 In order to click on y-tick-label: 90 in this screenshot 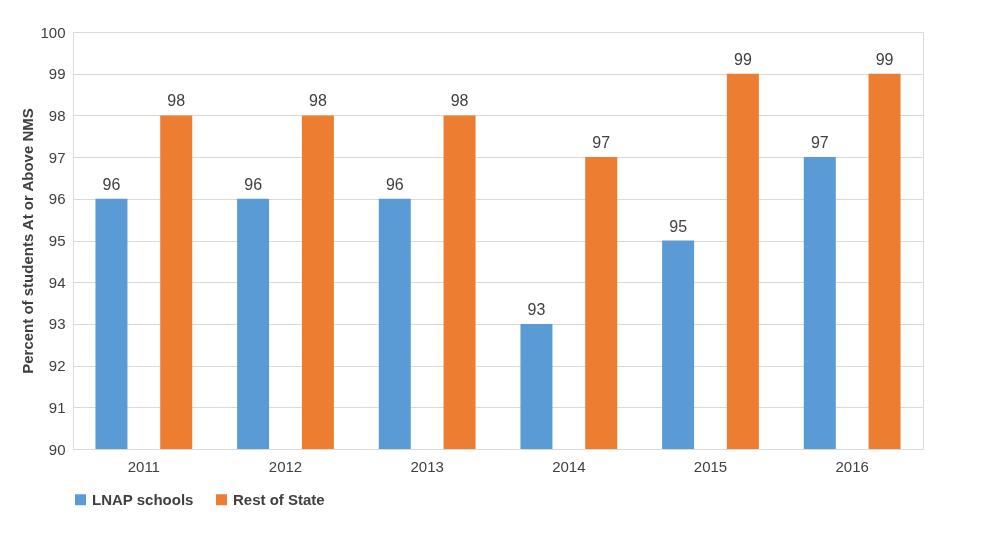, I will do `click(57, 449)`.